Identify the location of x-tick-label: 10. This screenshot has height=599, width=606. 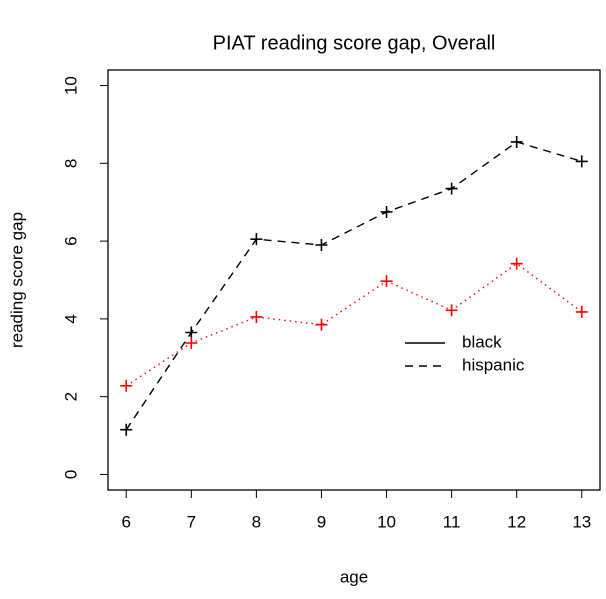
(386, 521).